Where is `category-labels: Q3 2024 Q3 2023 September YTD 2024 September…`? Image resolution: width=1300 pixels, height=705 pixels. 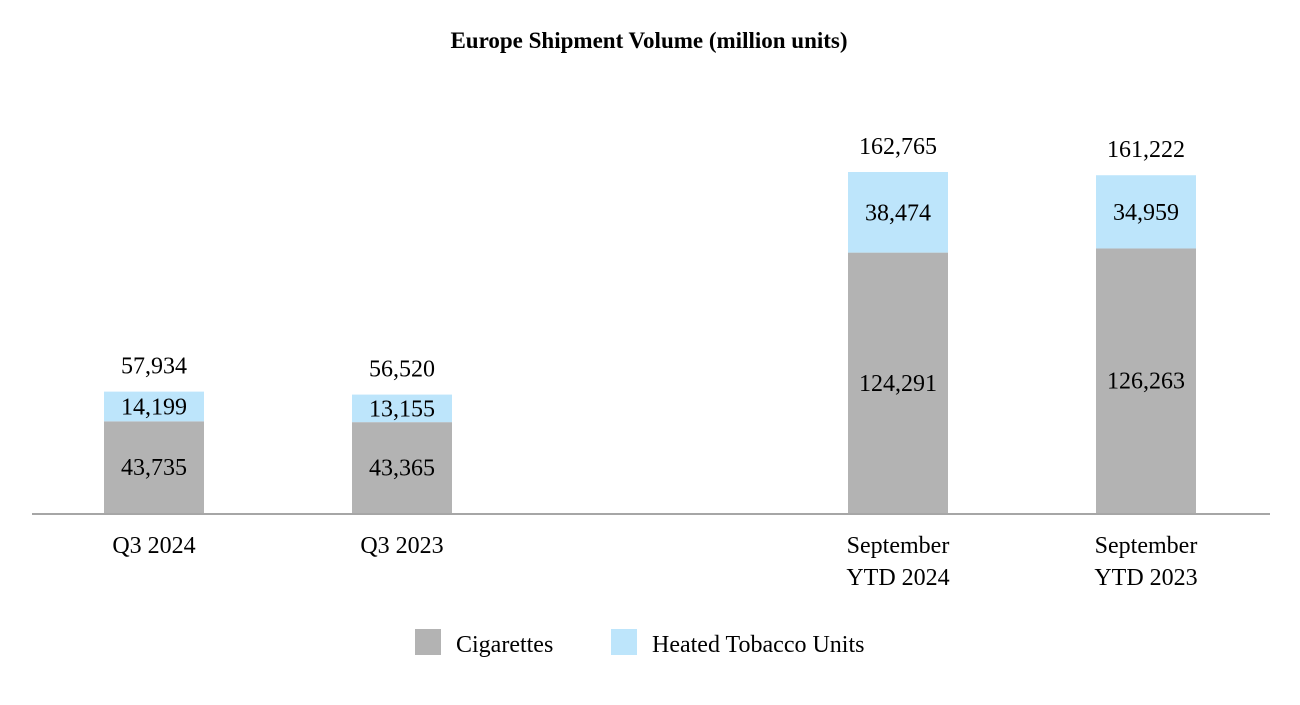
category-labels: Q3 2024 Q3 2023 September YTD 2024 September… is located at coordinates (654, 562).